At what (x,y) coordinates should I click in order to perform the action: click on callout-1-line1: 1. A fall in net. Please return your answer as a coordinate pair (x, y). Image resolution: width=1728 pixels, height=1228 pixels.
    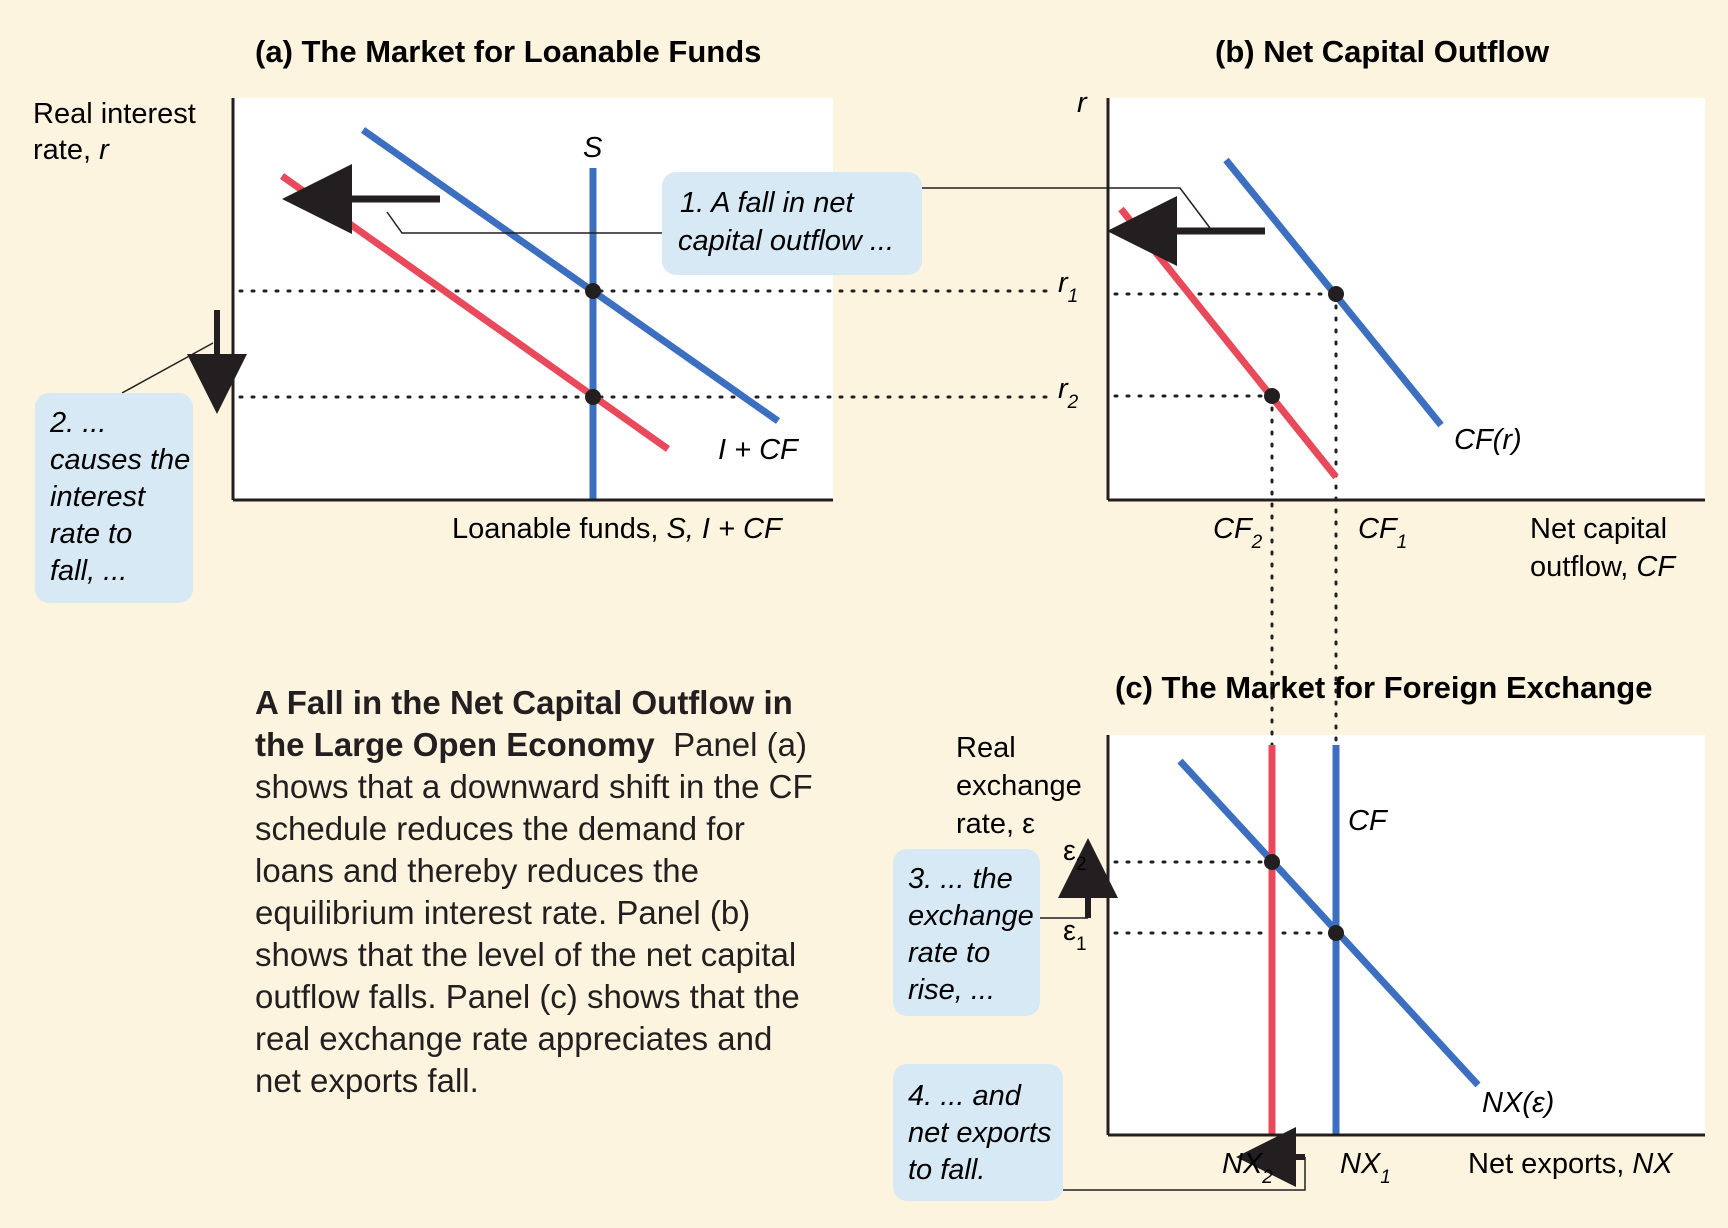
    Looking at the image, I should click on (768, 203).